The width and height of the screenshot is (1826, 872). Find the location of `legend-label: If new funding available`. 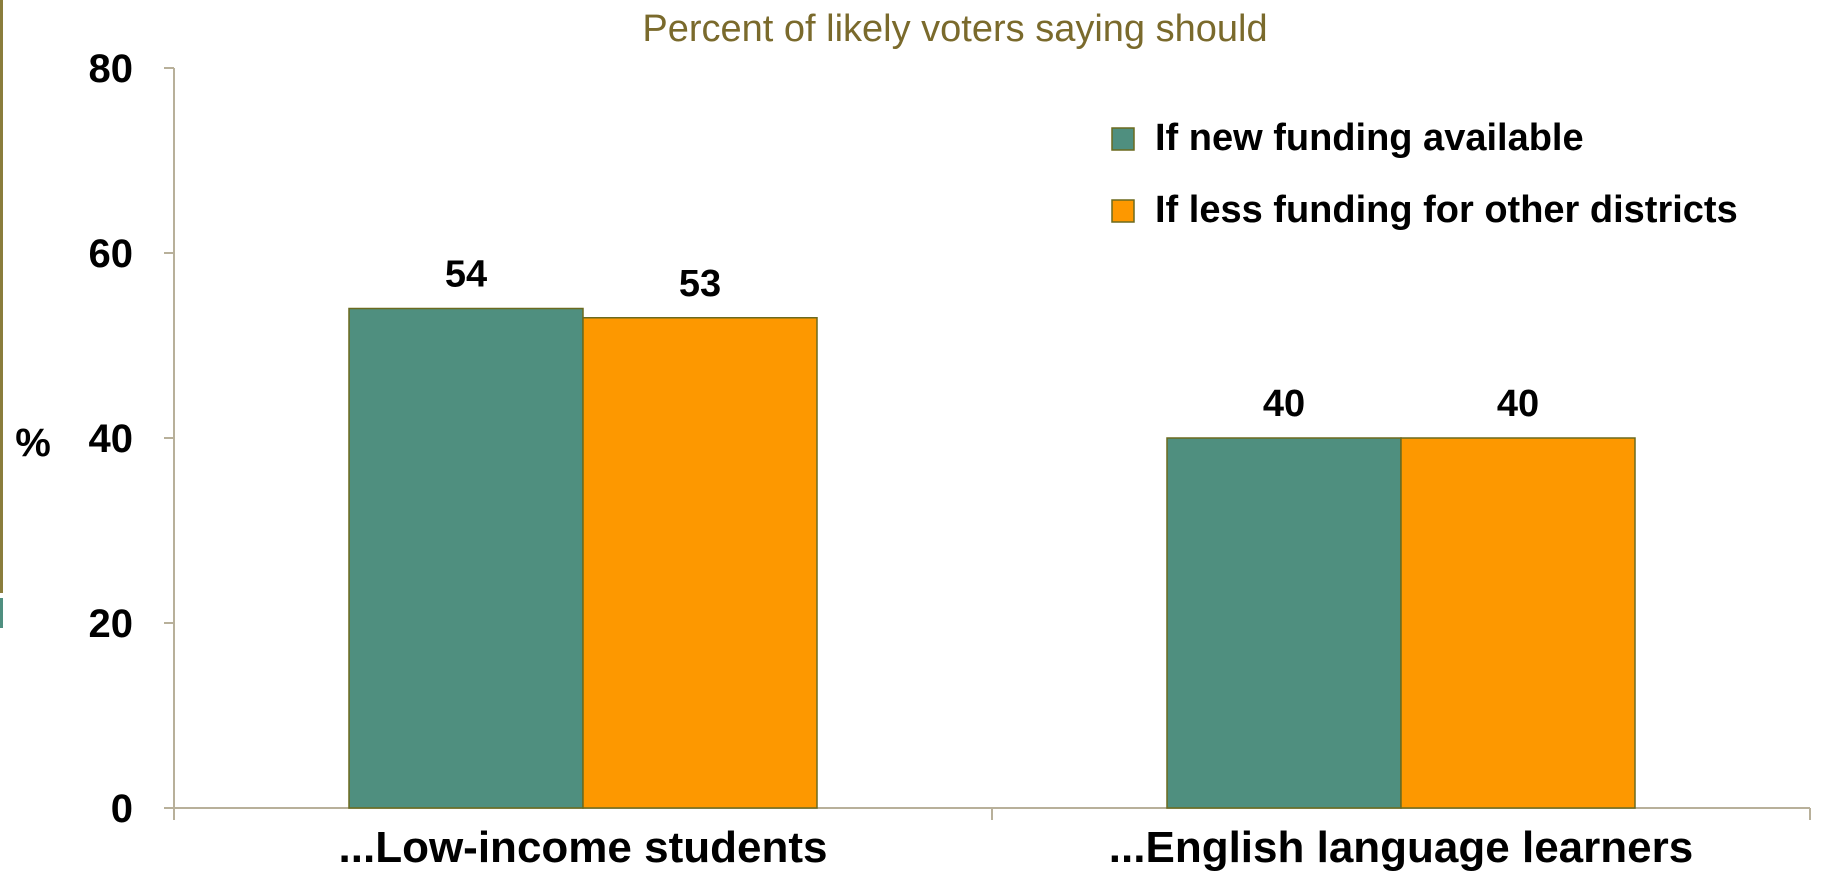

legend-label: If new funding available is located at coordinates (1369, 138).